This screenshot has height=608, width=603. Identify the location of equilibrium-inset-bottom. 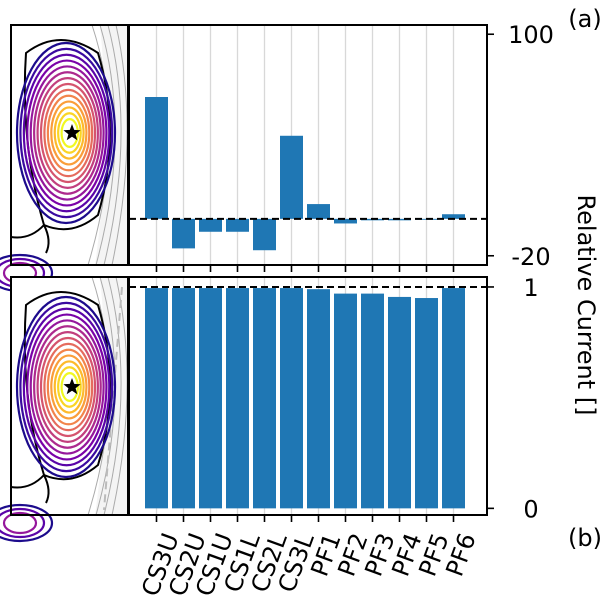
(64, 409).